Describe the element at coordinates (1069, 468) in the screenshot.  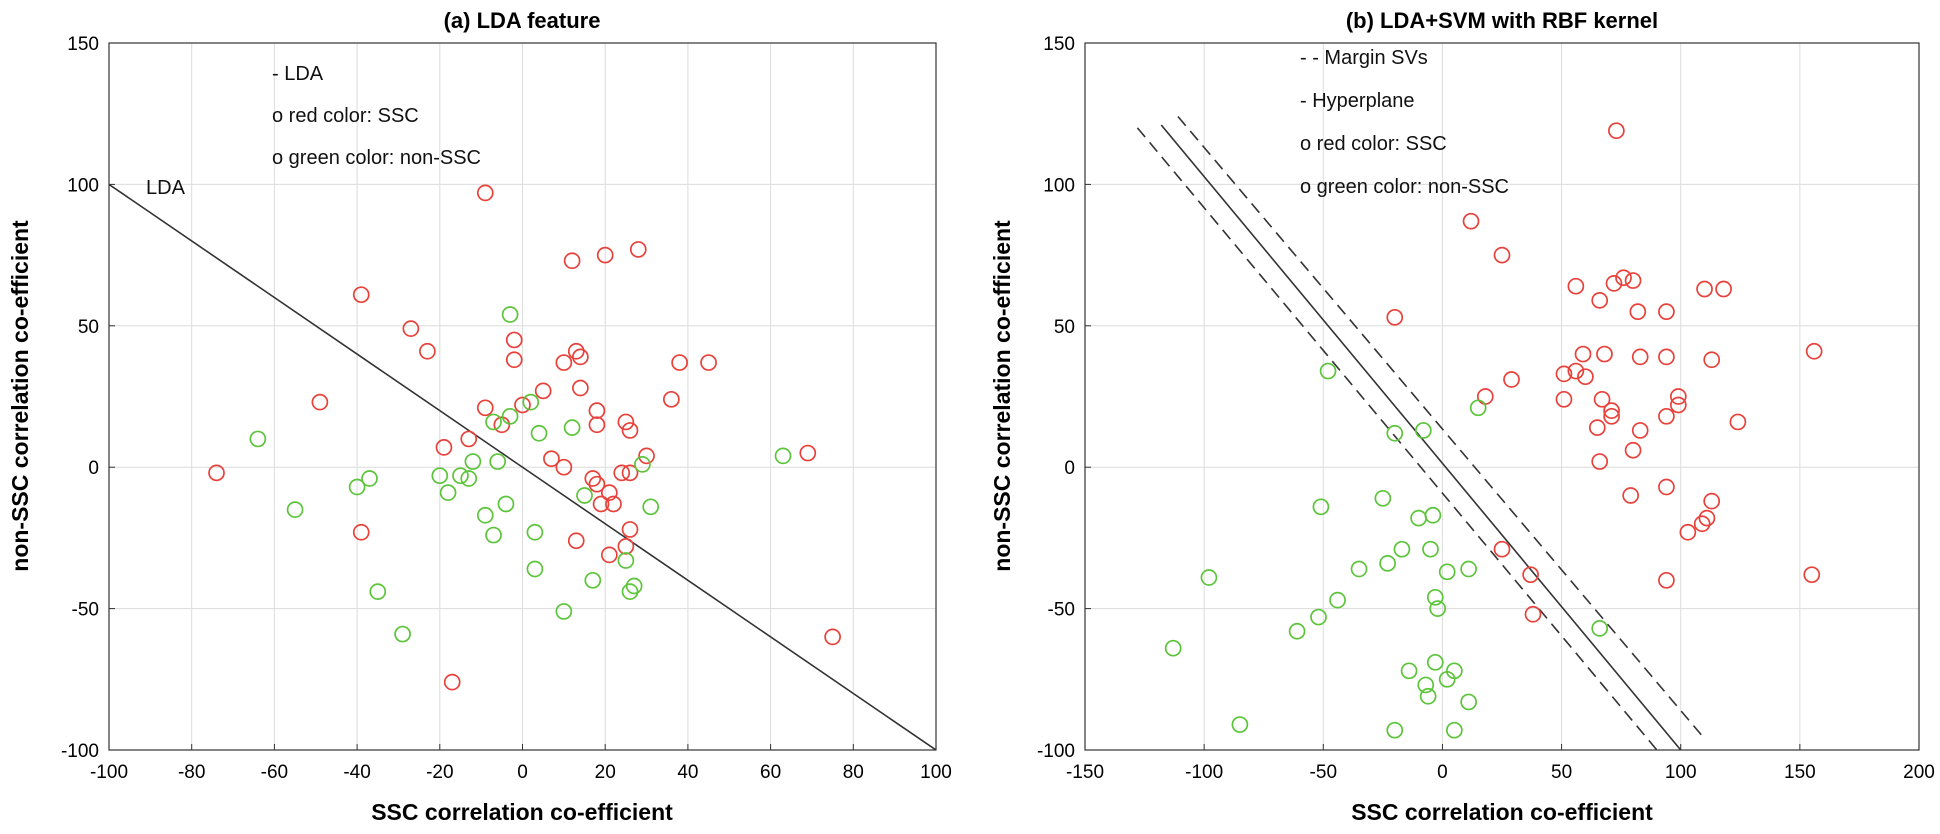
I see `y-tick-label: 0` at that location.